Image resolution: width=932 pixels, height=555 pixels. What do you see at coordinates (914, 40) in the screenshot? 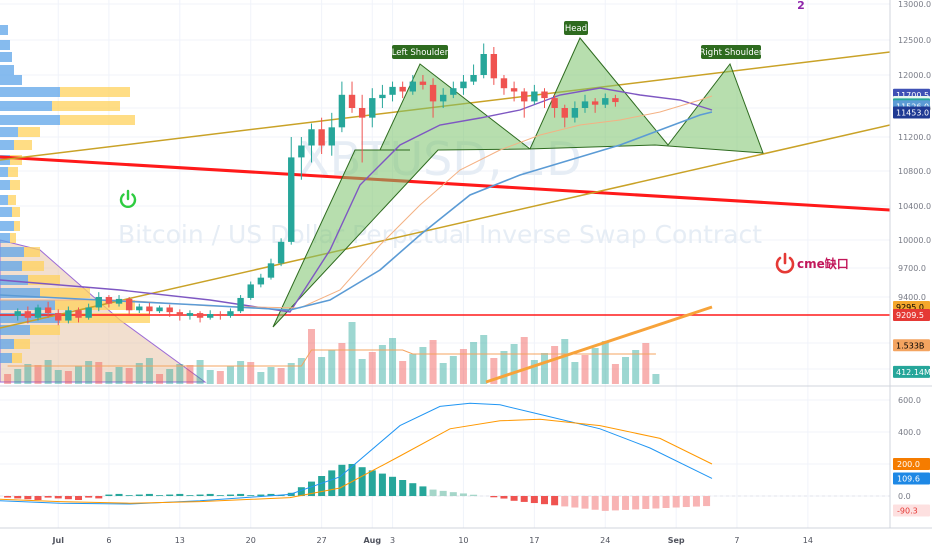
I see `price-tick-label: 12500.0` at bounding box center [914, 40].